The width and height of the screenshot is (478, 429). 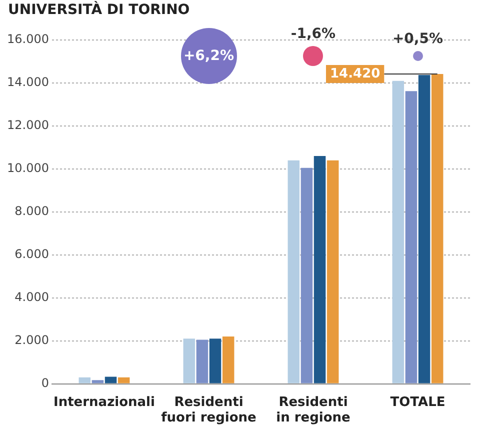 I want to click on y-tick-label: 16.000, so click(x=27, y=39).